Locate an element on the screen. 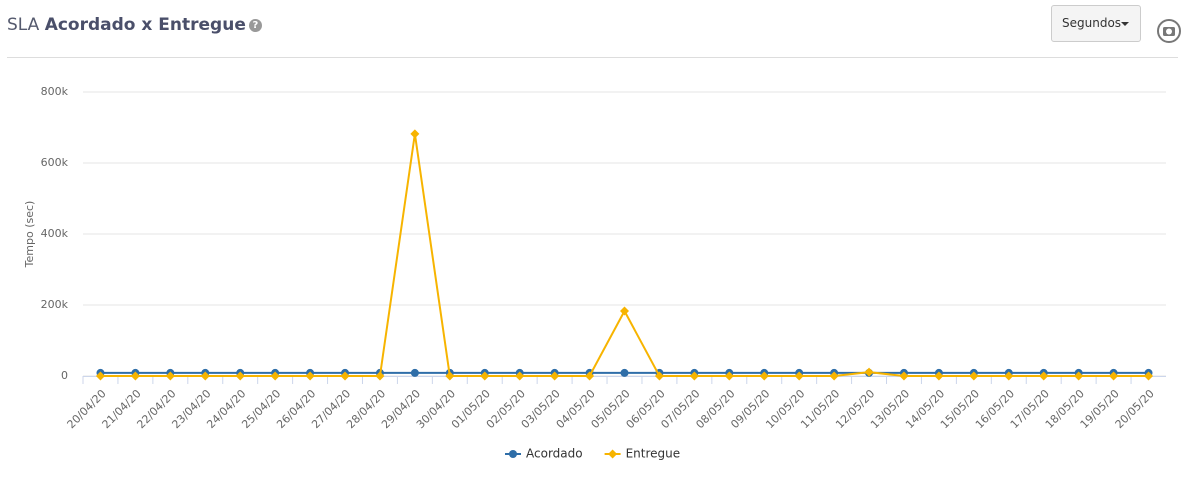 The height and width of the screenshot is (493, 1185). x-tick-label: 09/05/20 is located at coordinates (750, 409).